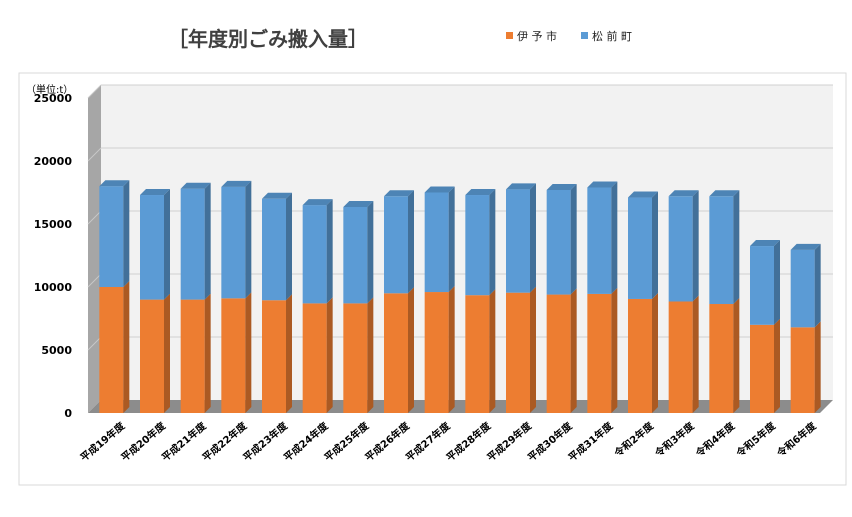 Image resolution: width=852 pixels, height=517 pixels. I want to click on y-tick-label: 20000, so click(53, 161).